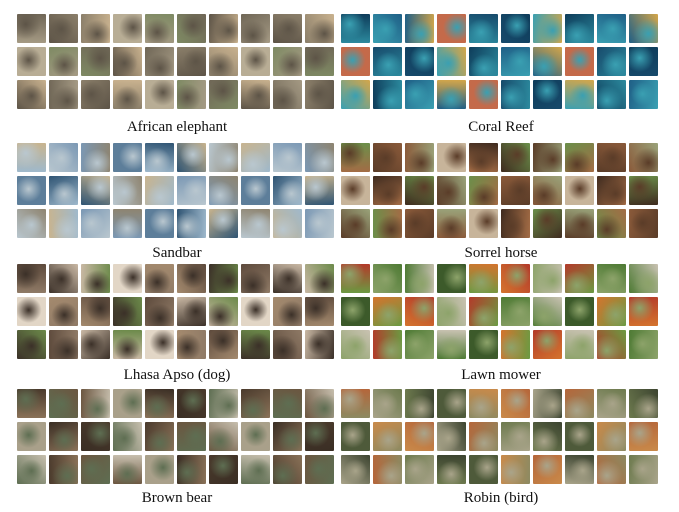  I want to click on panel-caption: African elephant, so click(177, 127).